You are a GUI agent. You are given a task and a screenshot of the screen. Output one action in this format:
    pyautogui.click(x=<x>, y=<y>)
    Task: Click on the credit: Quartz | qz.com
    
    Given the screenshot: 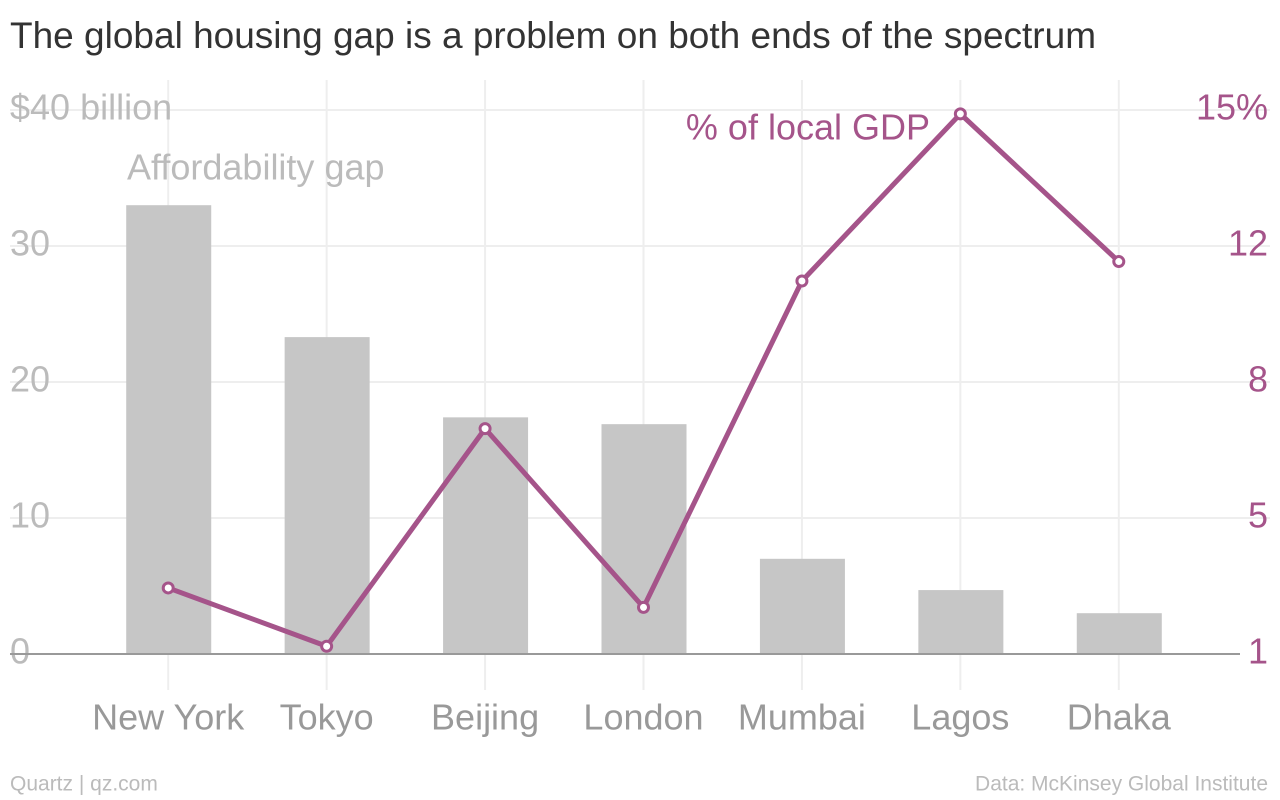 What is the action you would take?
    pyautogui.click(x=84, y=784)
    